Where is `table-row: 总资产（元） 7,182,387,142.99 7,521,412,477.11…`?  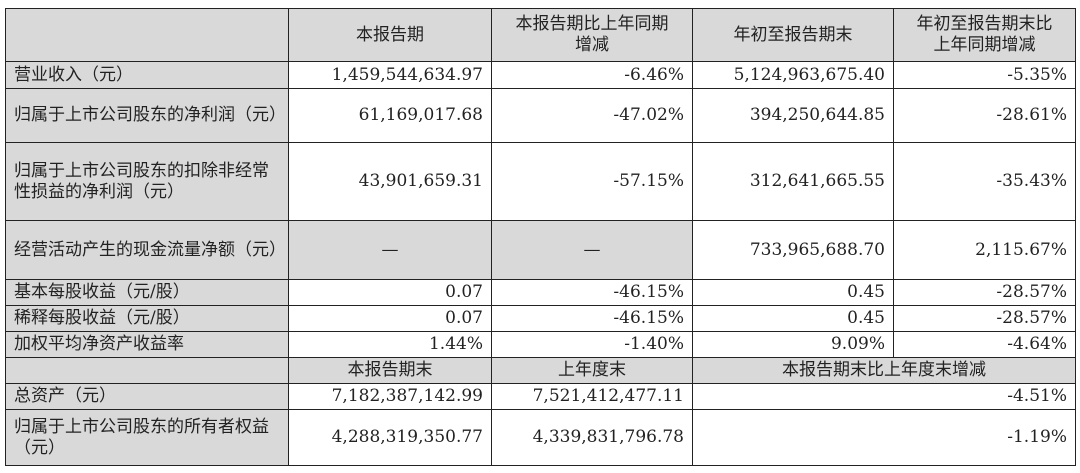
table-row: 总资产（元） 7,182,387,142.99 7,521,412,477.11… is located at coordinates (540, 396).